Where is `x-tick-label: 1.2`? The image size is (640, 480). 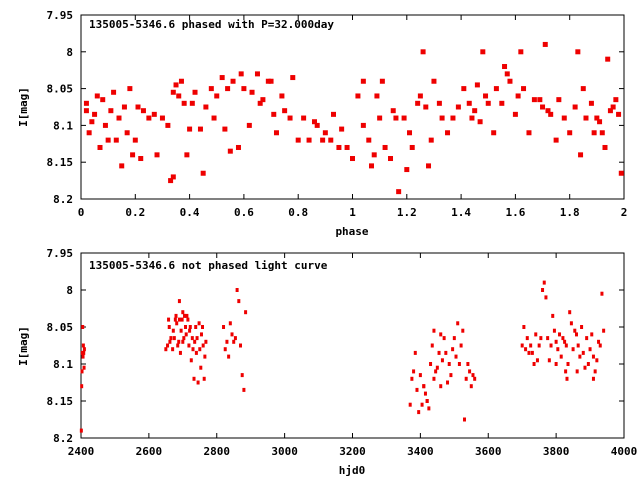 x-tick-label: 1.2 is located at coordinates (407, 212).